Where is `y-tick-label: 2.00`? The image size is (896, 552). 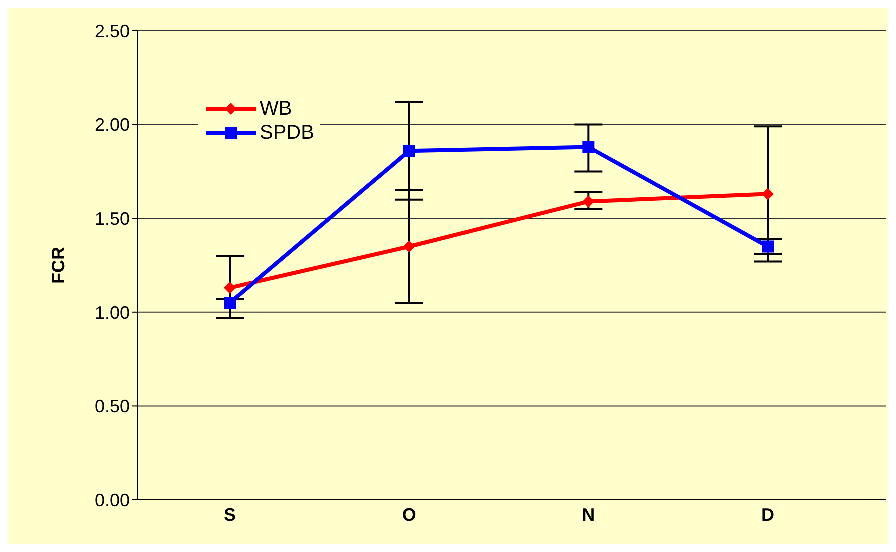 y-tick-label: 2.00 is located at coordinates (112, 125).